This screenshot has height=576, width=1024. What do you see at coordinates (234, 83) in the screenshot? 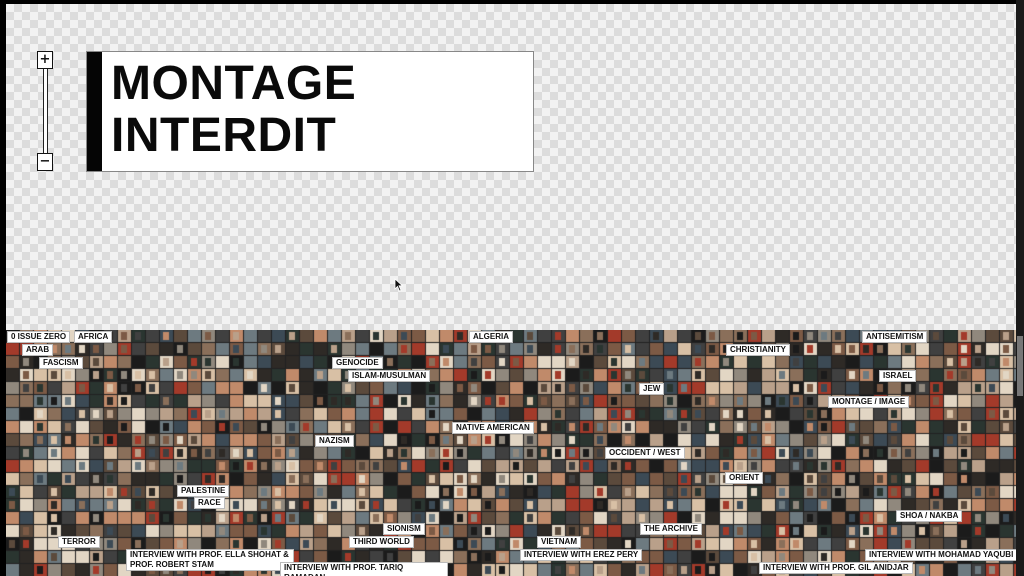
I see `title-line-1: MONTAGE` at bounding box center [234, 83].